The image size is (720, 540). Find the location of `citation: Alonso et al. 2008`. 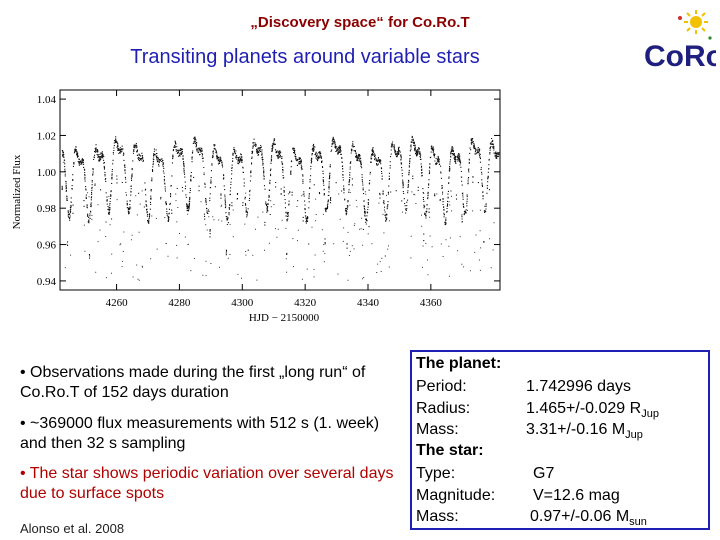

citation: Alonso et al. 2008 is located at coordinates (72, 528).